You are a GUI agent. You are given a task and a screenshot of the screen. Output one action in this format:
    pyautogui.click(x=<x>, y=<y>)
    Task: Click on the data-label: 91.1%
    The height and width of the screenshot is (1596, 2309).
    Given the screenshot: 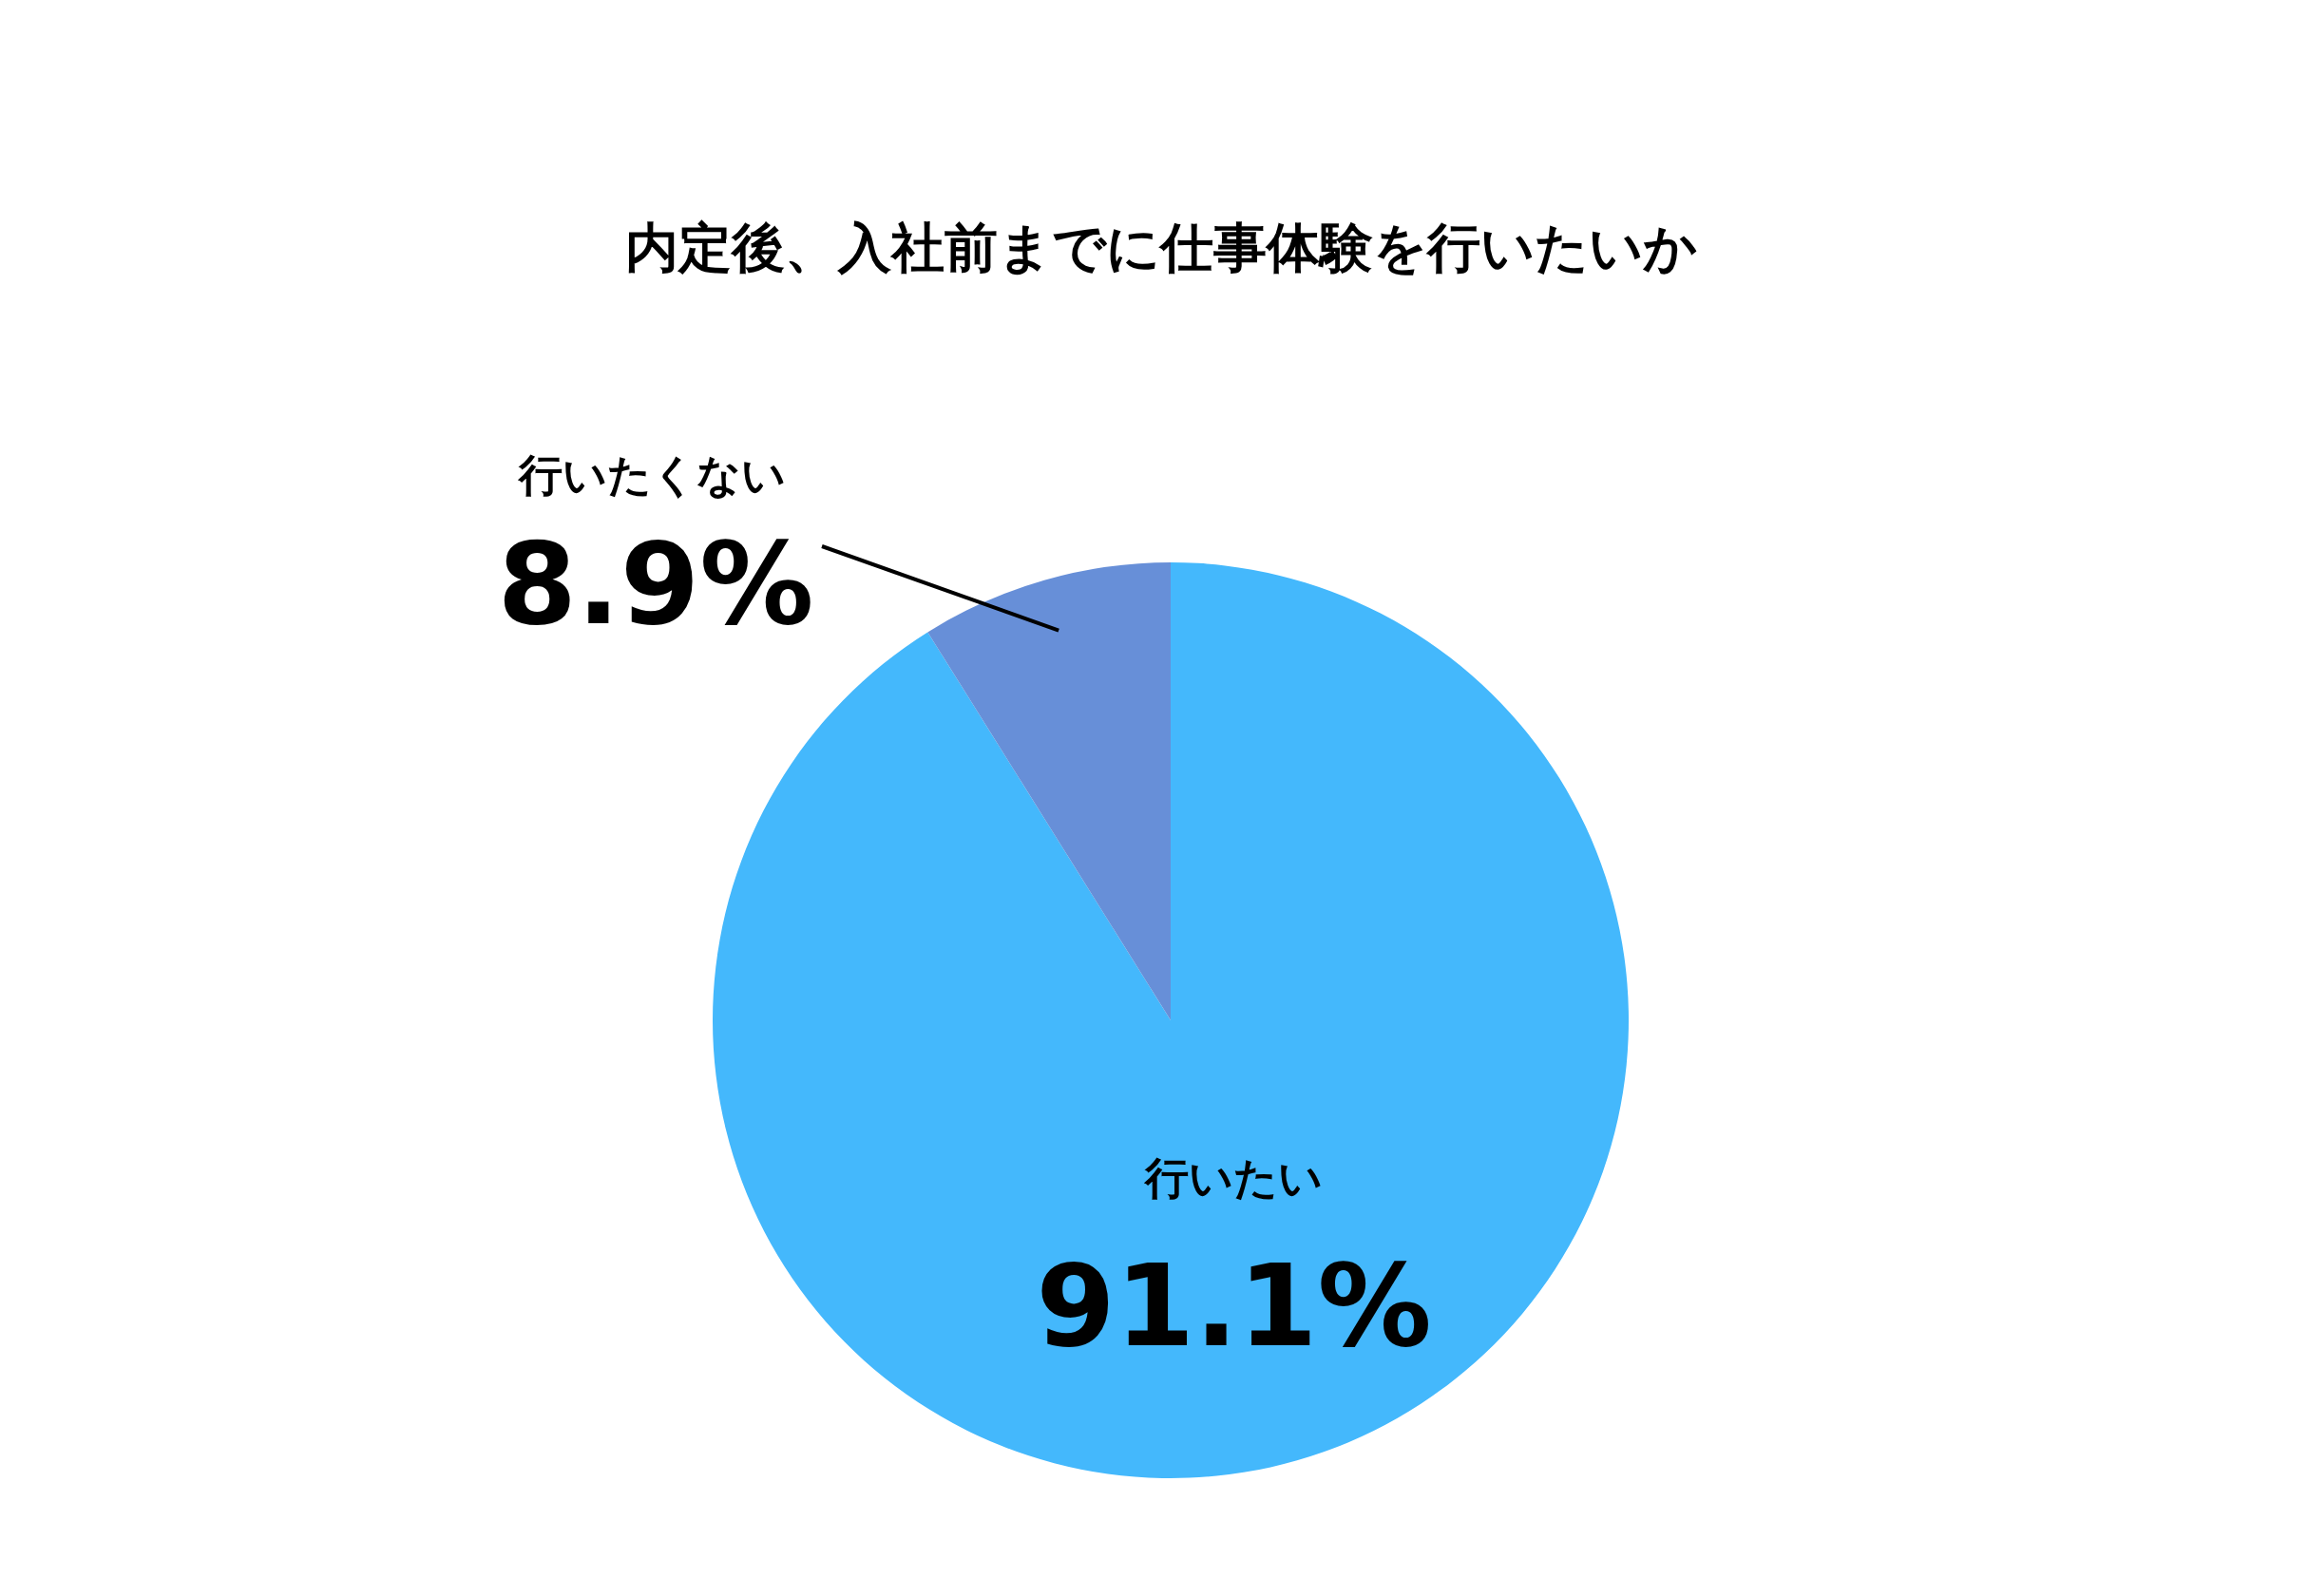 What is the action you would take?
    pyautogui.click(x=1234, y=1305)
    